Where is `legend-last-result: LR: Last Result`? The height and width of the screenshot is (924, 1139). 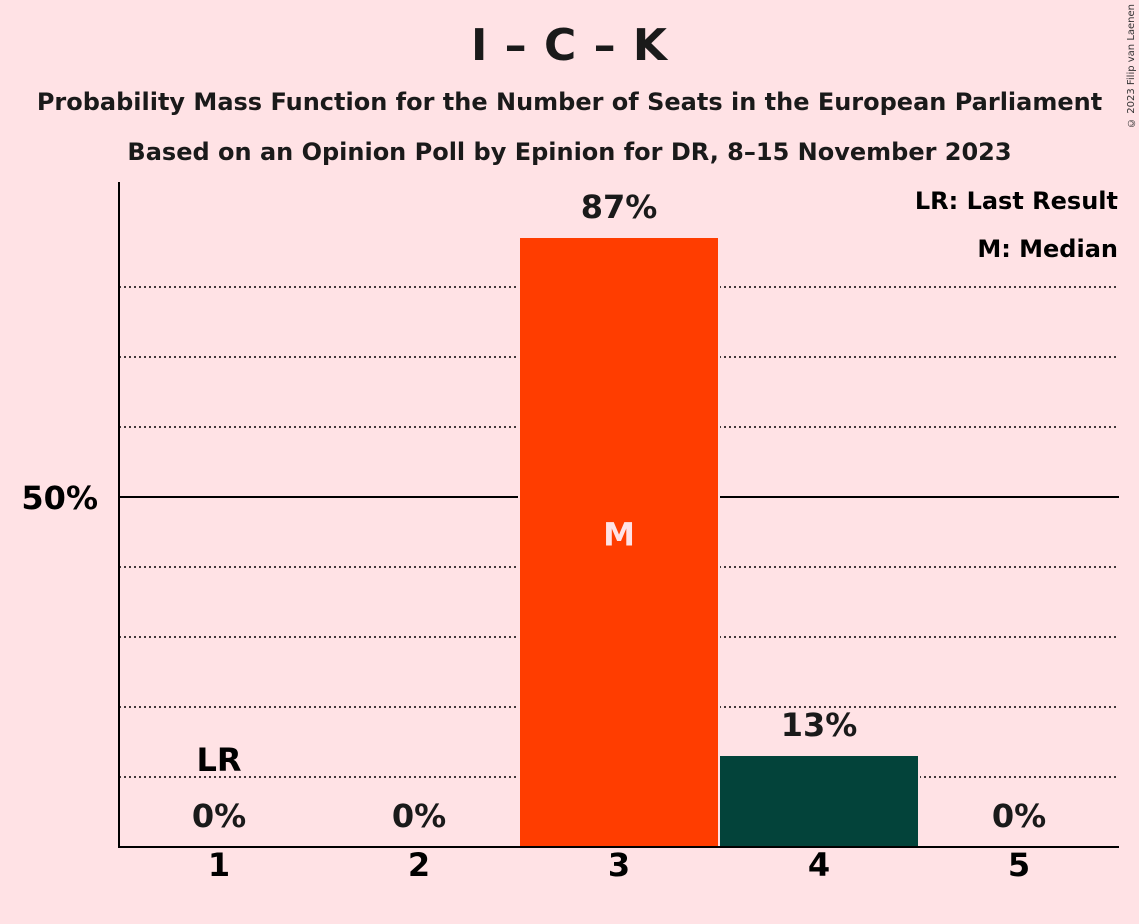
legend-last-result: LR: Last Result is located at coordinates (1016, 201).